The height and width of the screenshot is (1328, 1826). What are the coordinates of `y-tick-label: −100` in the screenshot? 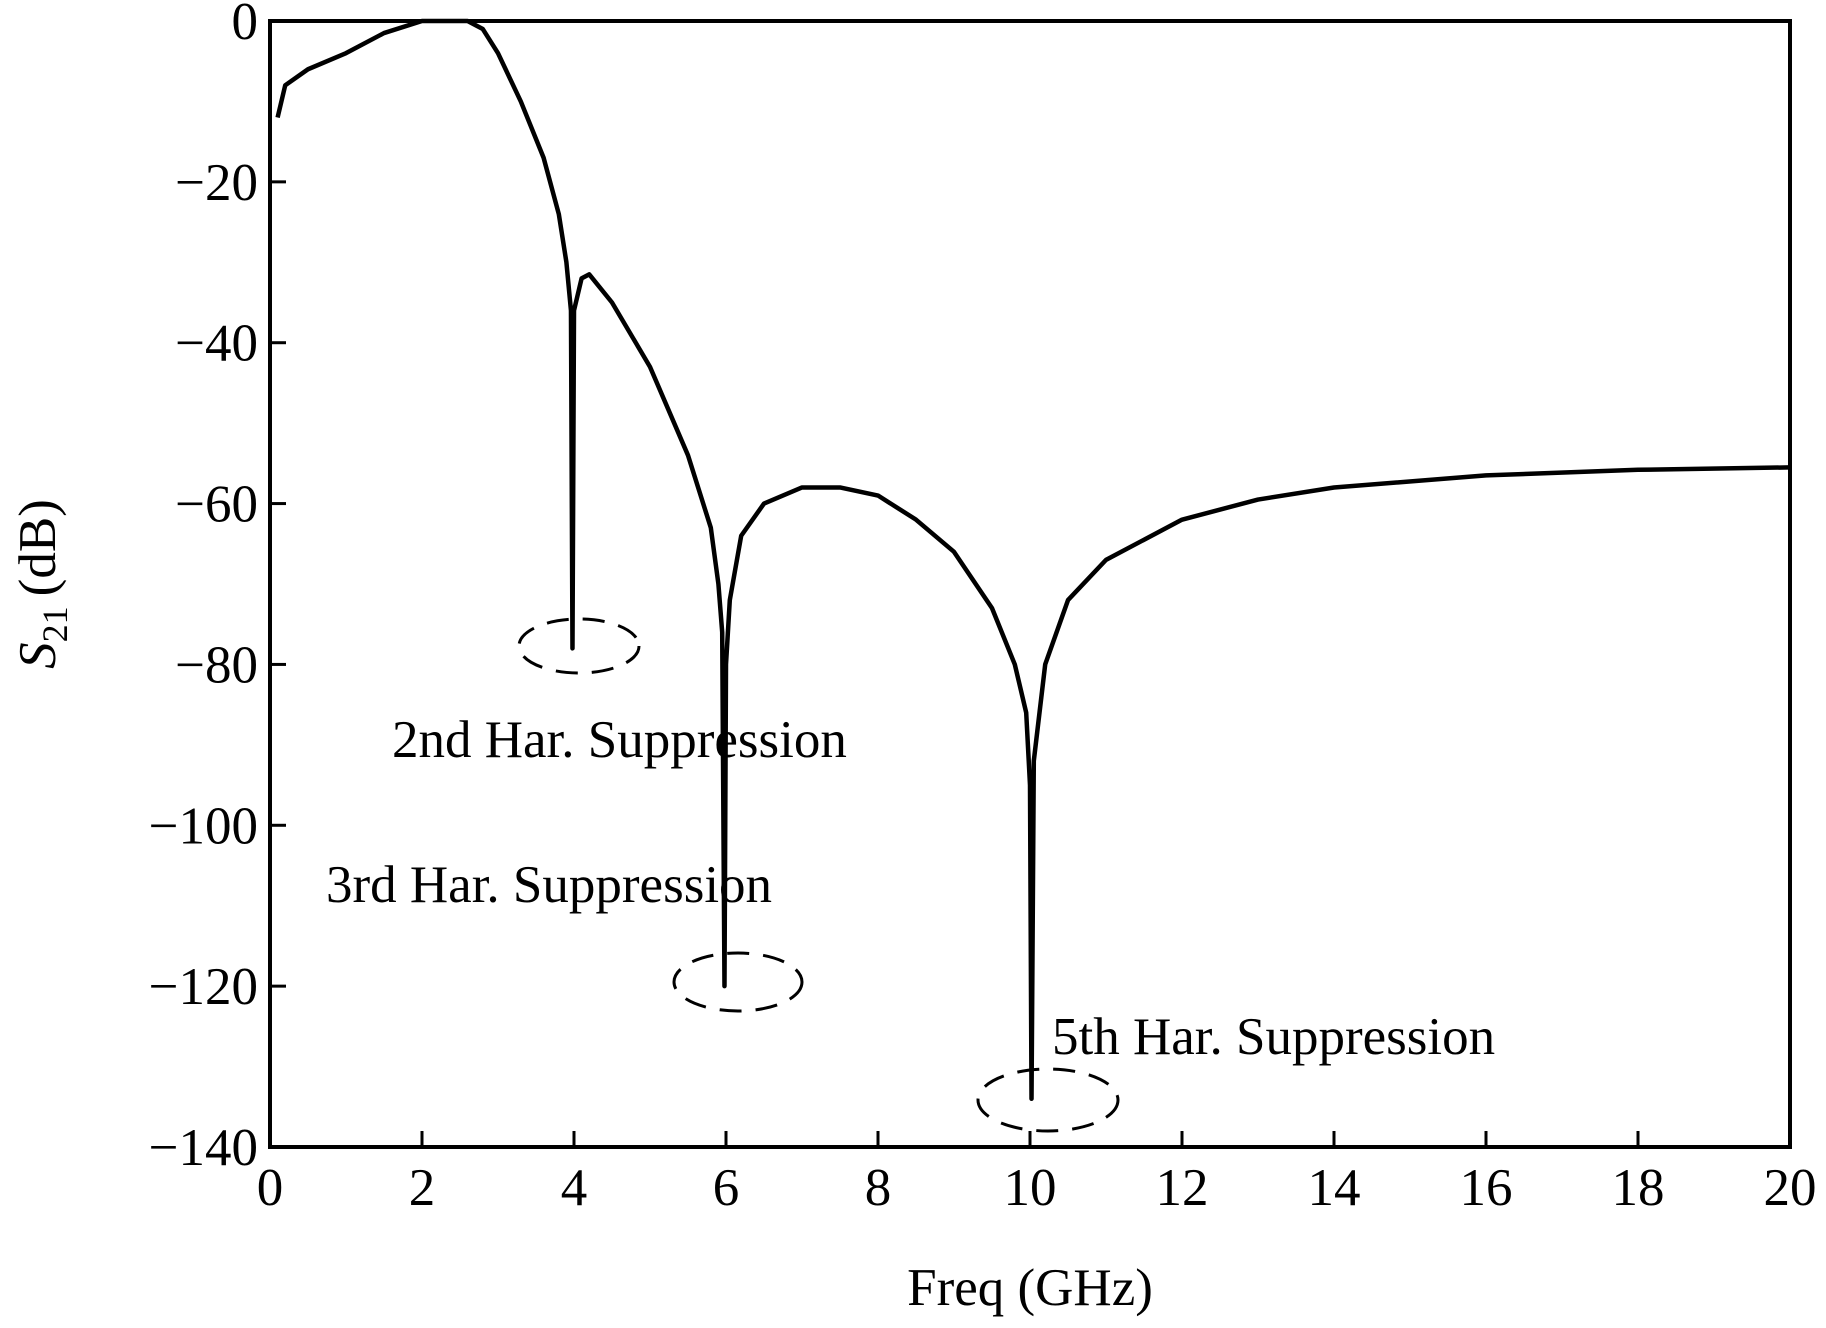 It's located at (203, 826).